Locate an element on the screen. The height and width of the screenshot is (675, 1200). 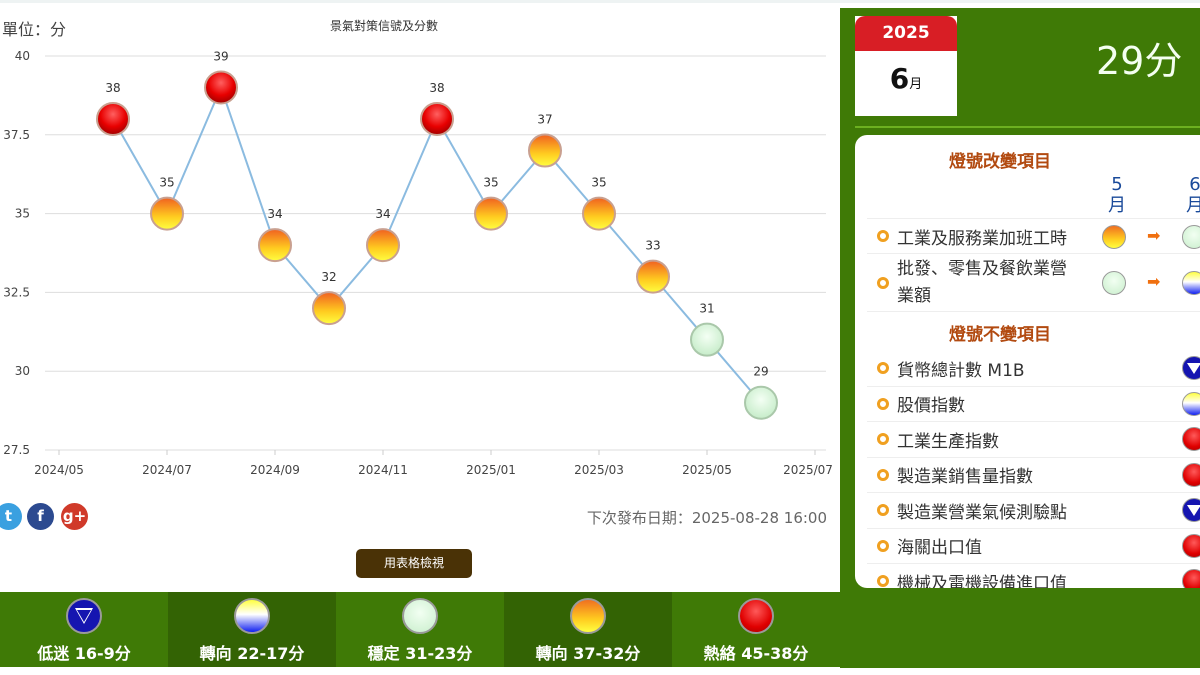
item-label: 海關出口值 is located at coordinates (939, 548).